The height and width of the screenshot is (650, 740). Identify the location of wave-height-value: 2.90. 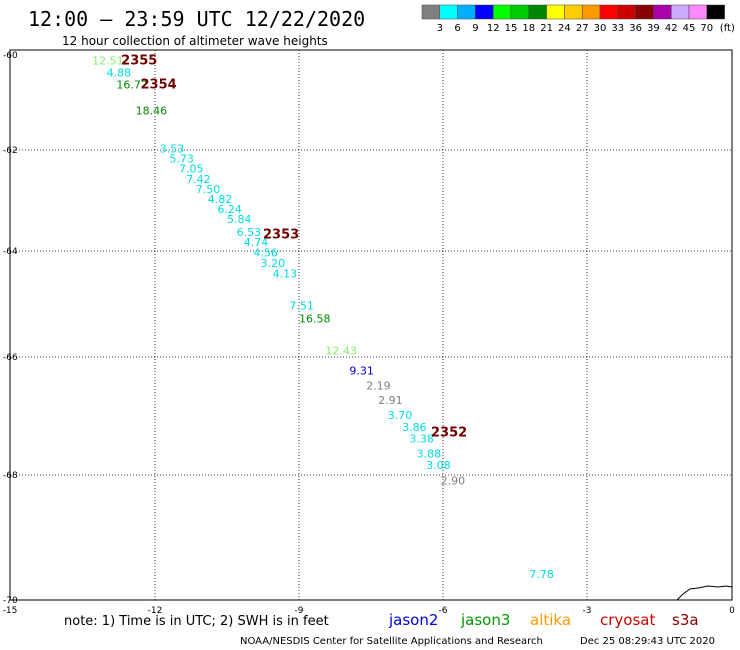
(453, 480).